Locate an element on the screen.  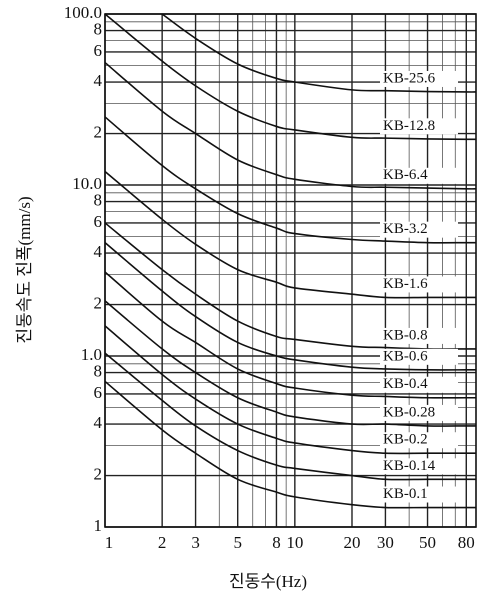
series-label: KB-0.28 is located at coordinates (409, 412).